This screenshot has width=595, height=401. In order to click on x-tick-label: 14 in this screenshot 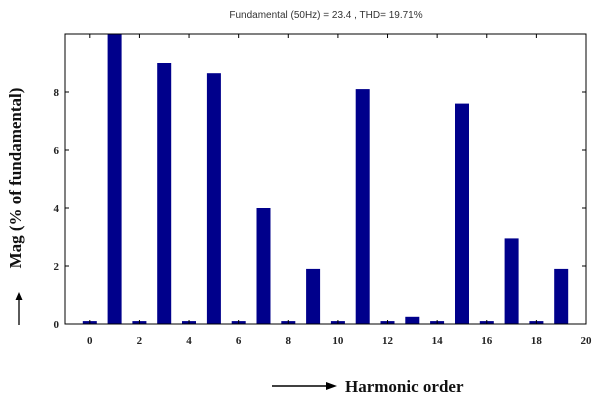, I will do `click(438, 341)`.